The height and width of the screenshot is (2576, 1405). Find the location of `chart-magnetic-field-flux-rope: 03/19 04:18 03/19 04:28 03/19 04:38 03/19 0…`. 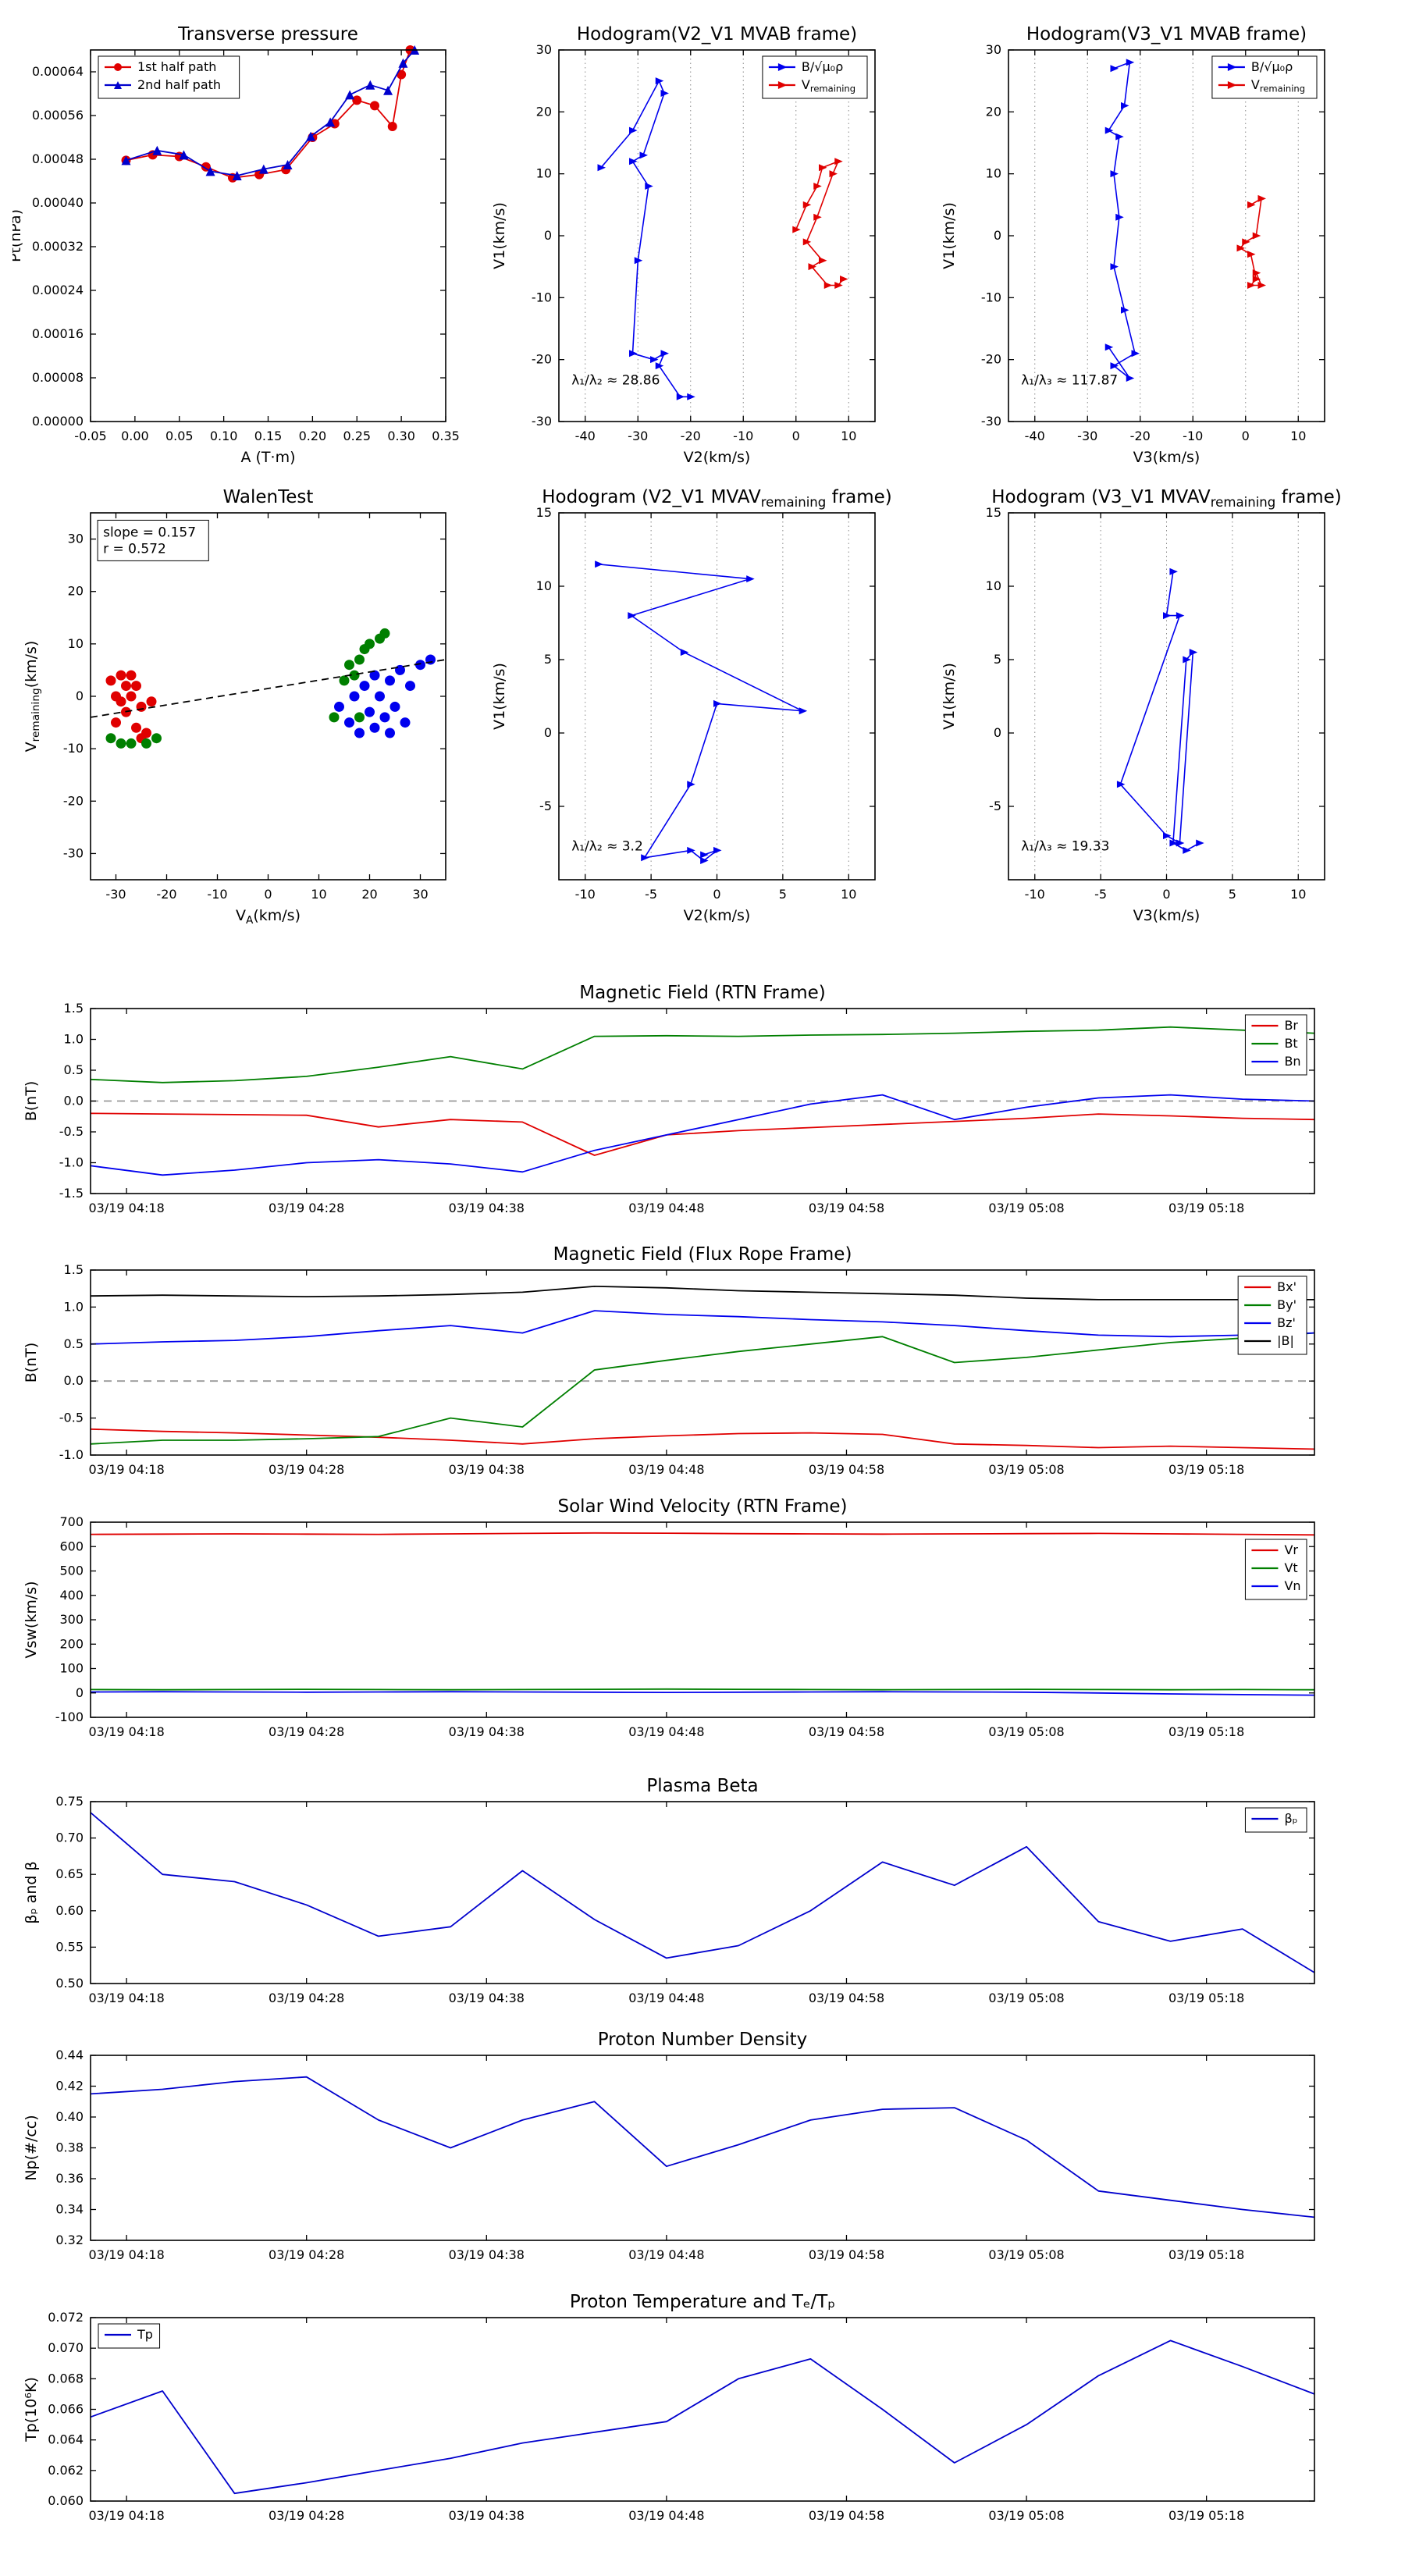

chart-magnetic-field-flux-rope: 03/19 04:18 03/19 04:28 03/19 04:38 03/19 0… is located at coordinates (671, 1367).